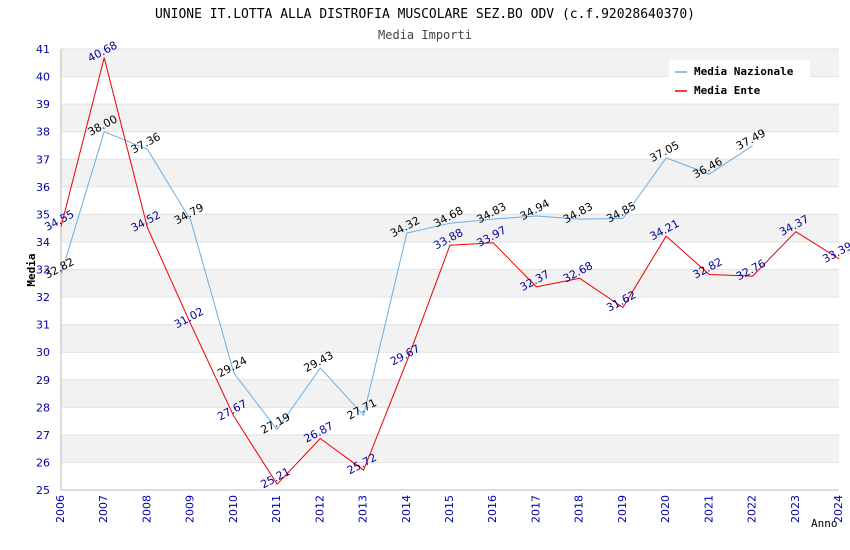 This screenshot has height=550, width=850. I want to click on x-tick-label: 2016, so click(492, 509).